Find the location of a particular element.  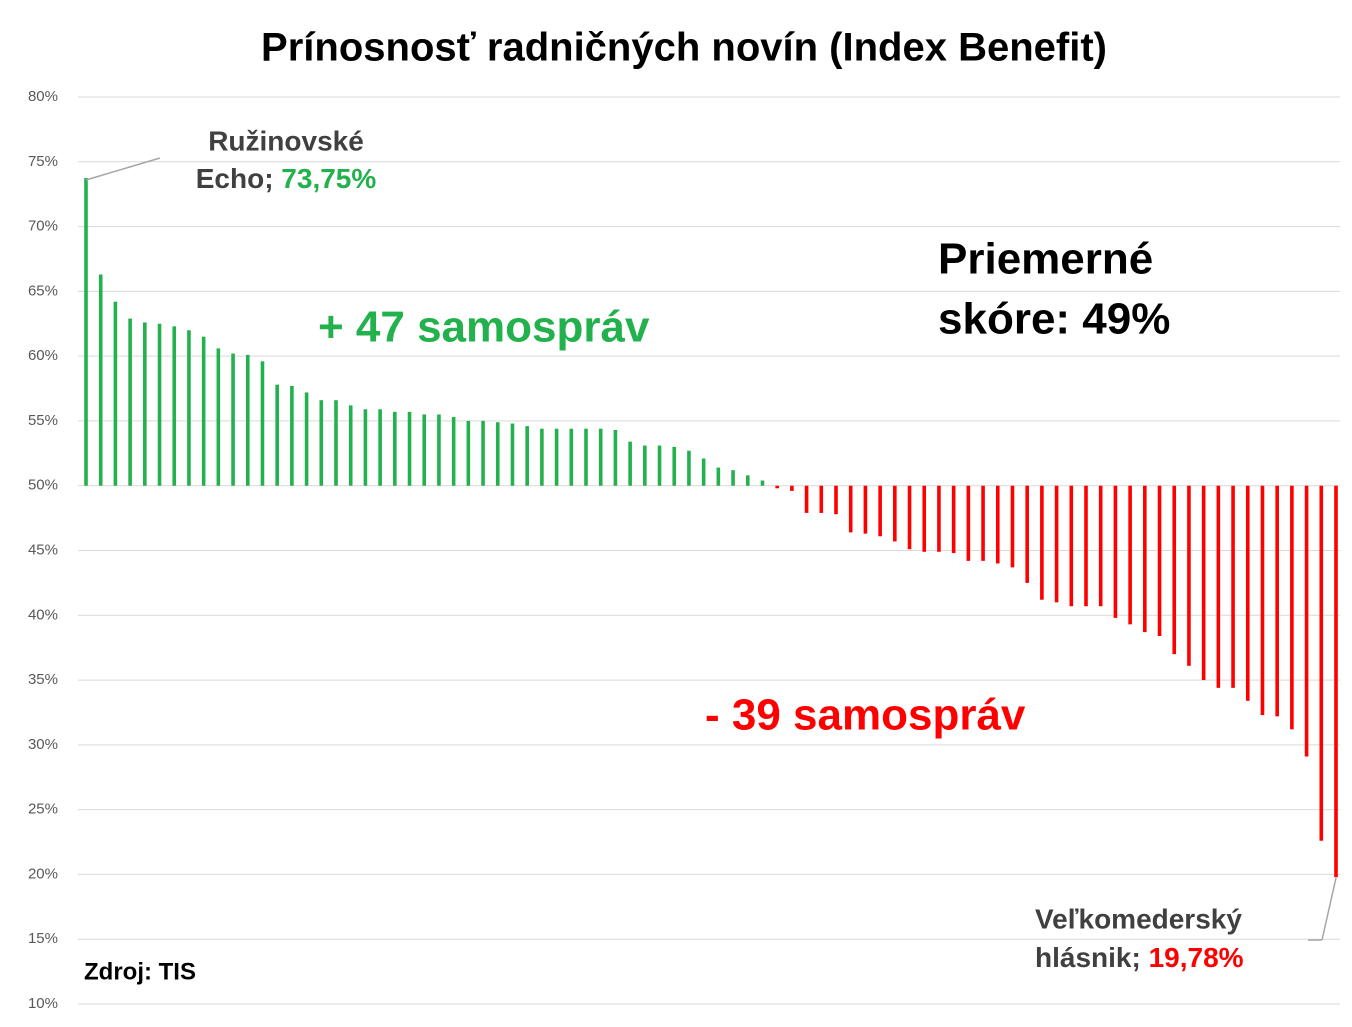

average-label: skóre: 49% is located at coordinates (1054, 319).